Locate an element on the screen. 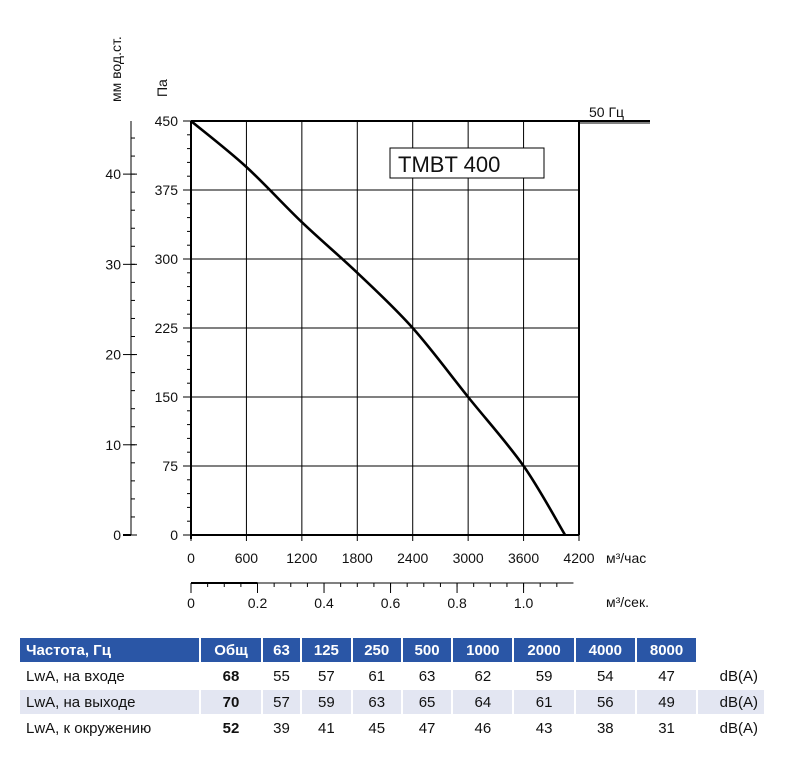 The height and width of the screenshot is (766, 790). header-total: Общ is located at coordinates (231, 650).